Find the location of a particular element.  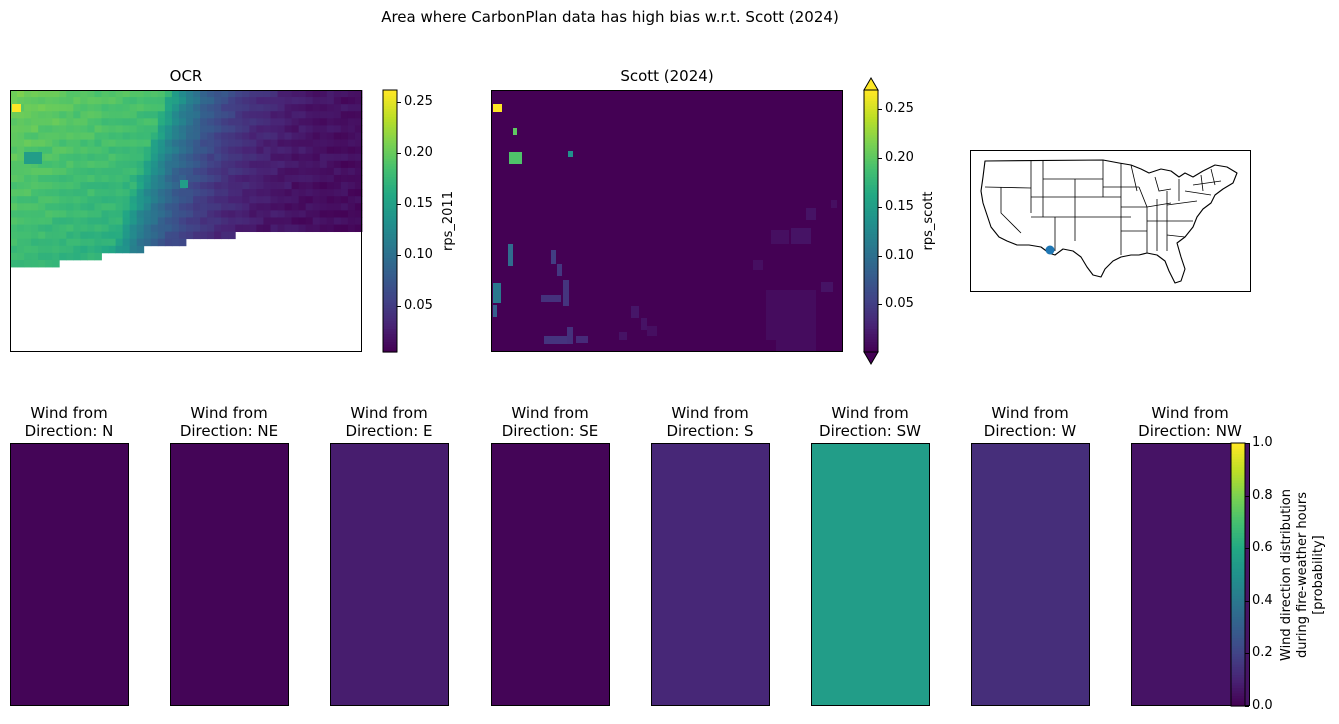

colorbar-tick-mark is located at coordinates (399, 154).